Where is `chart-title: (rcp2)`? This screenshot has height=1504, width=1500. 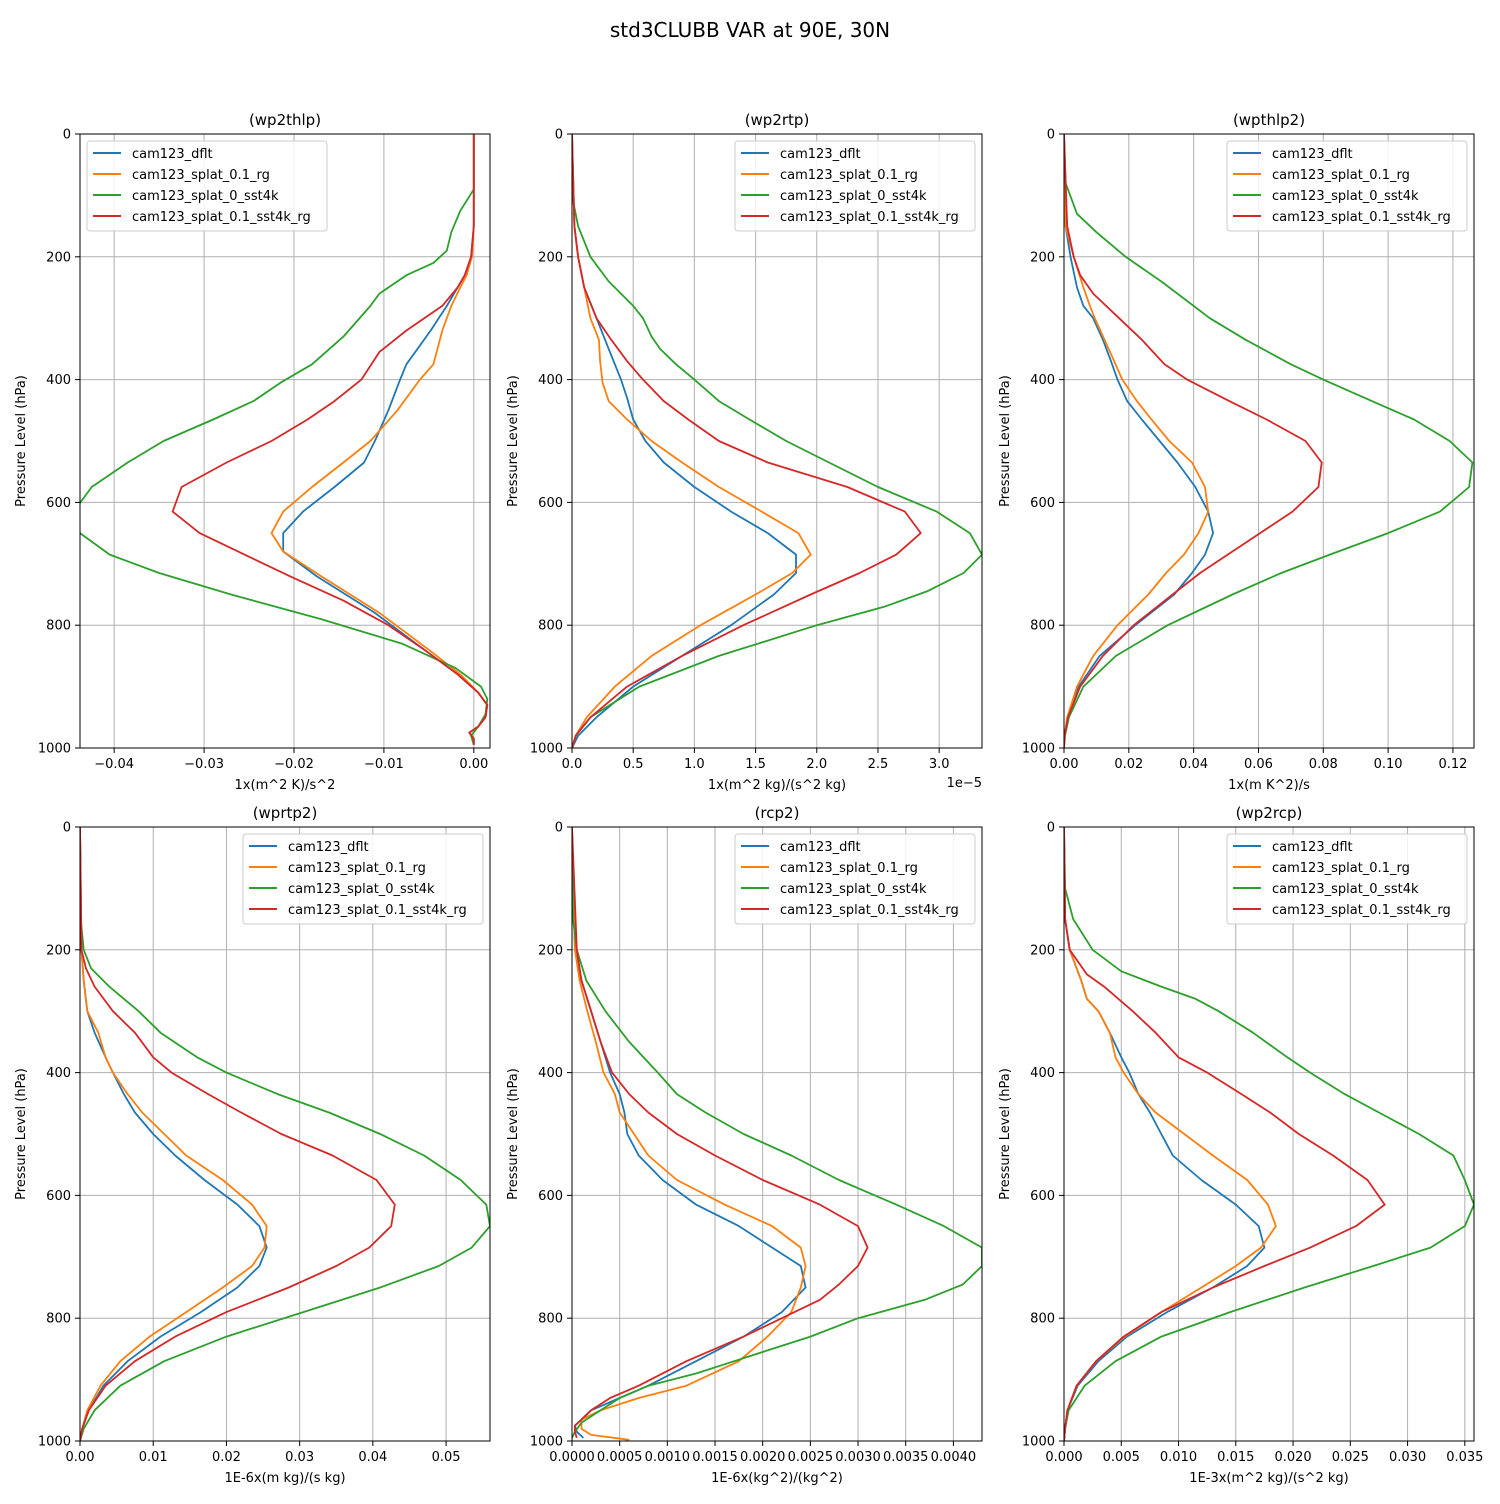 chart-title: (rcp2) is located at coordinates (777, 813).